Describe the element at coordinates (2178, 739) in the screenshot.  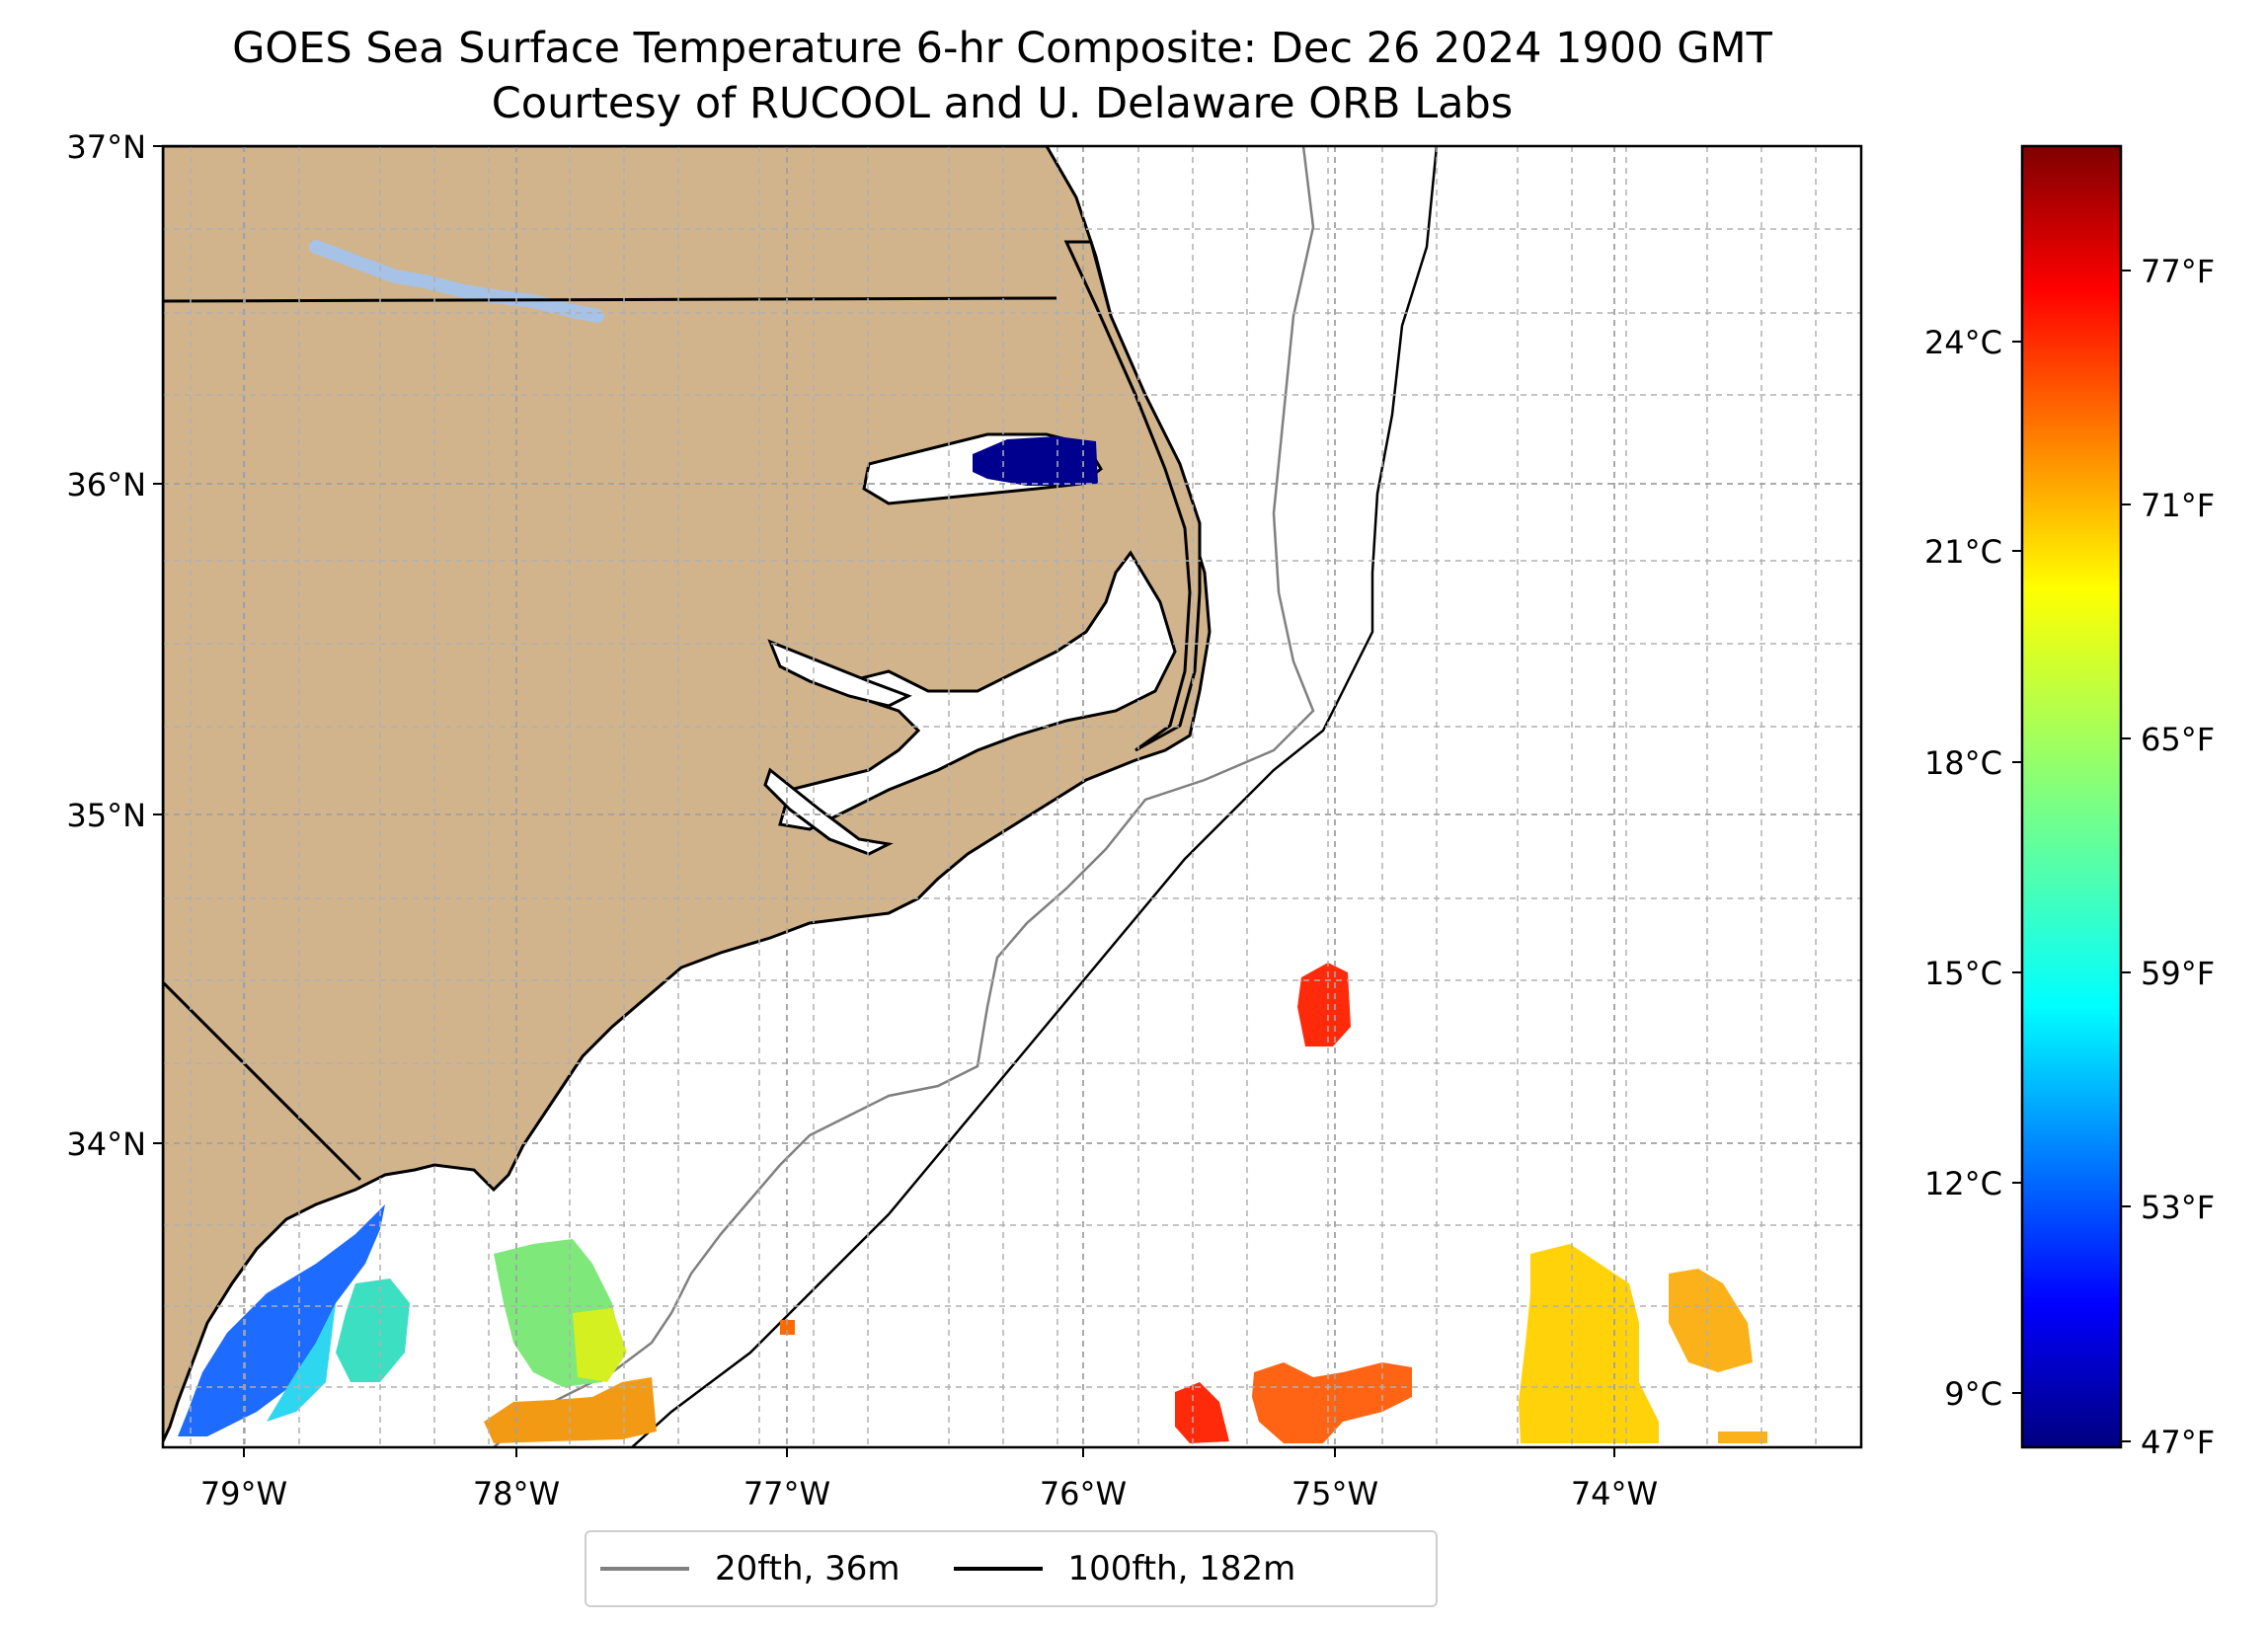
I see `cbar-f-65: 65°F` at that location.